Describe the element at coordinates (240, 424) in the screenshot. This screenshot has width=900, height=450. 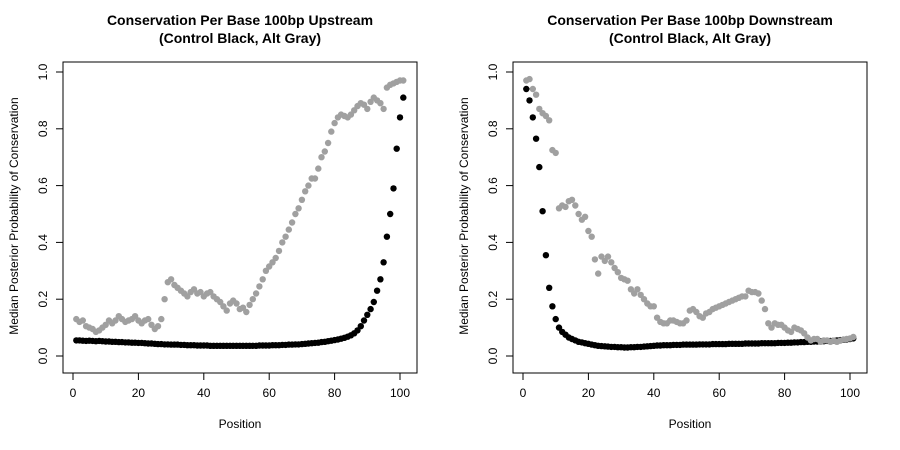
I see `upstream-x-axis-label: Position` at that location.